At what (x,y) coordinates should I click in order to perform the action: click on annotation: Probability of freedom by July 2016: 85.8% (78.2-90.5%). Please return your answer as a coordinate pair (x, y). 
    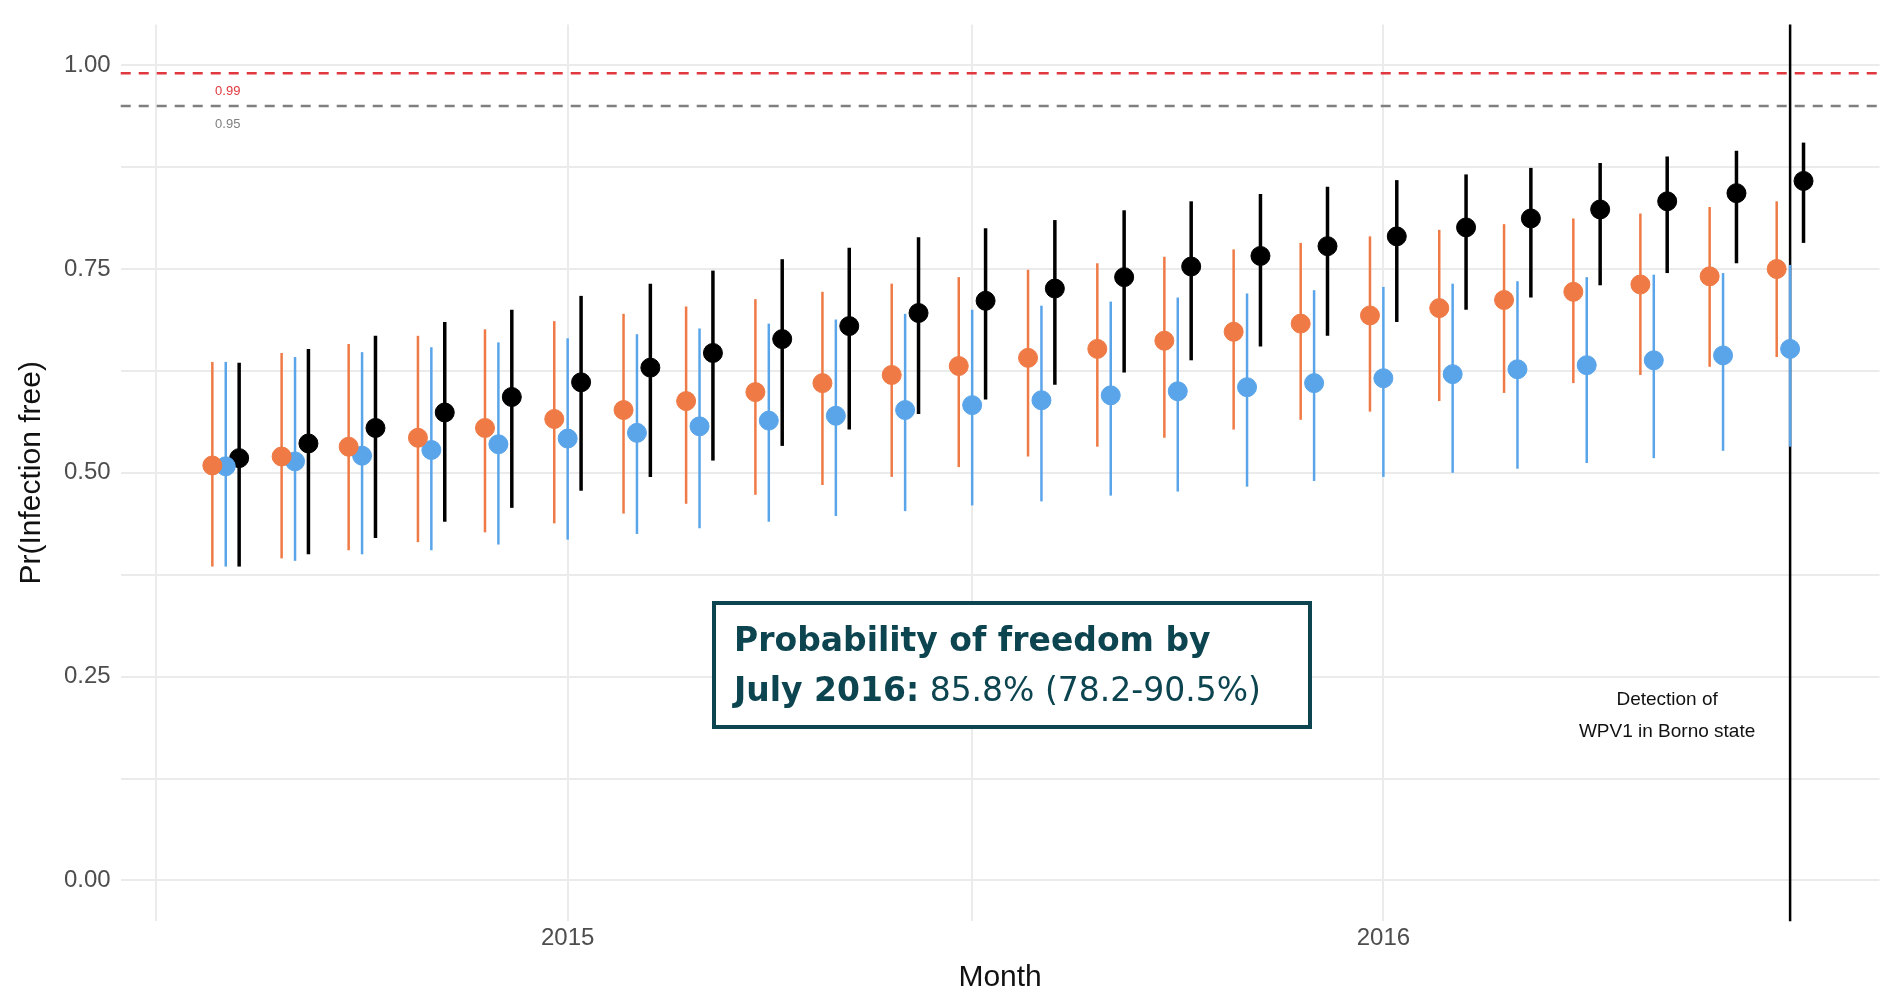
    Looking at the image, I should click on (1012, 665).